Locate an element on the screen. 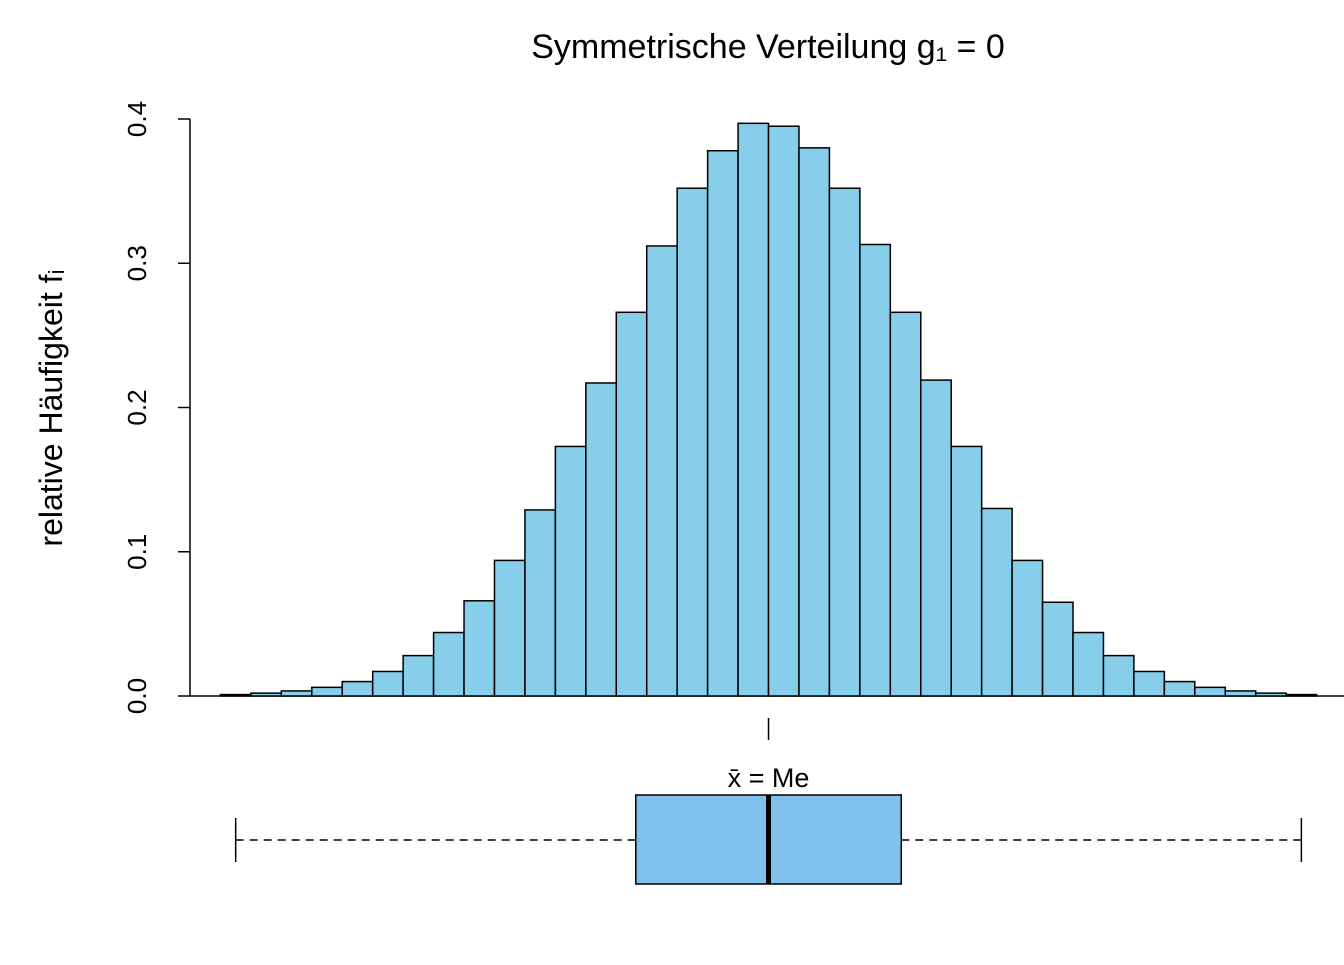 This screenshot has width=1344, height=965. y-tick-label: 0.2 is located at coordinates (137, 407).